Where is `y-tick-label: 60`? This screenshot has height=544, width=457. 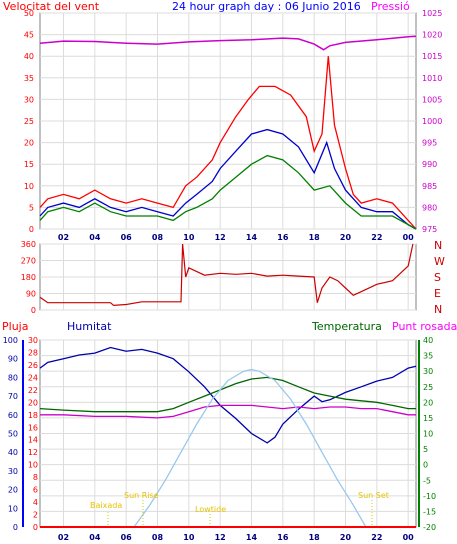
y-tick-label: 60 is located at coordinates (13, 415).